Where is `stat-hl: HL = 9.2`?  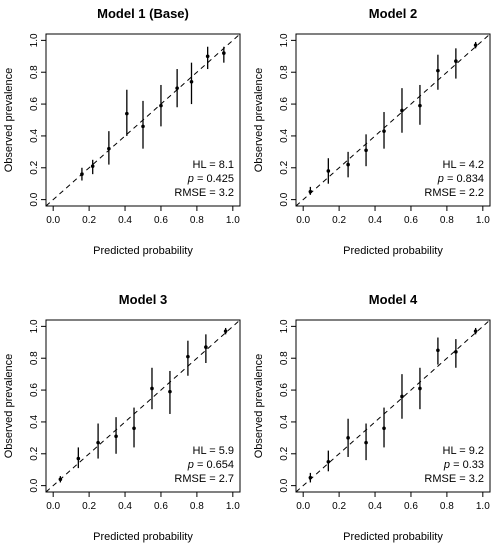 stat-hl: HL = 9.2 is located at coordinates (463, 451).